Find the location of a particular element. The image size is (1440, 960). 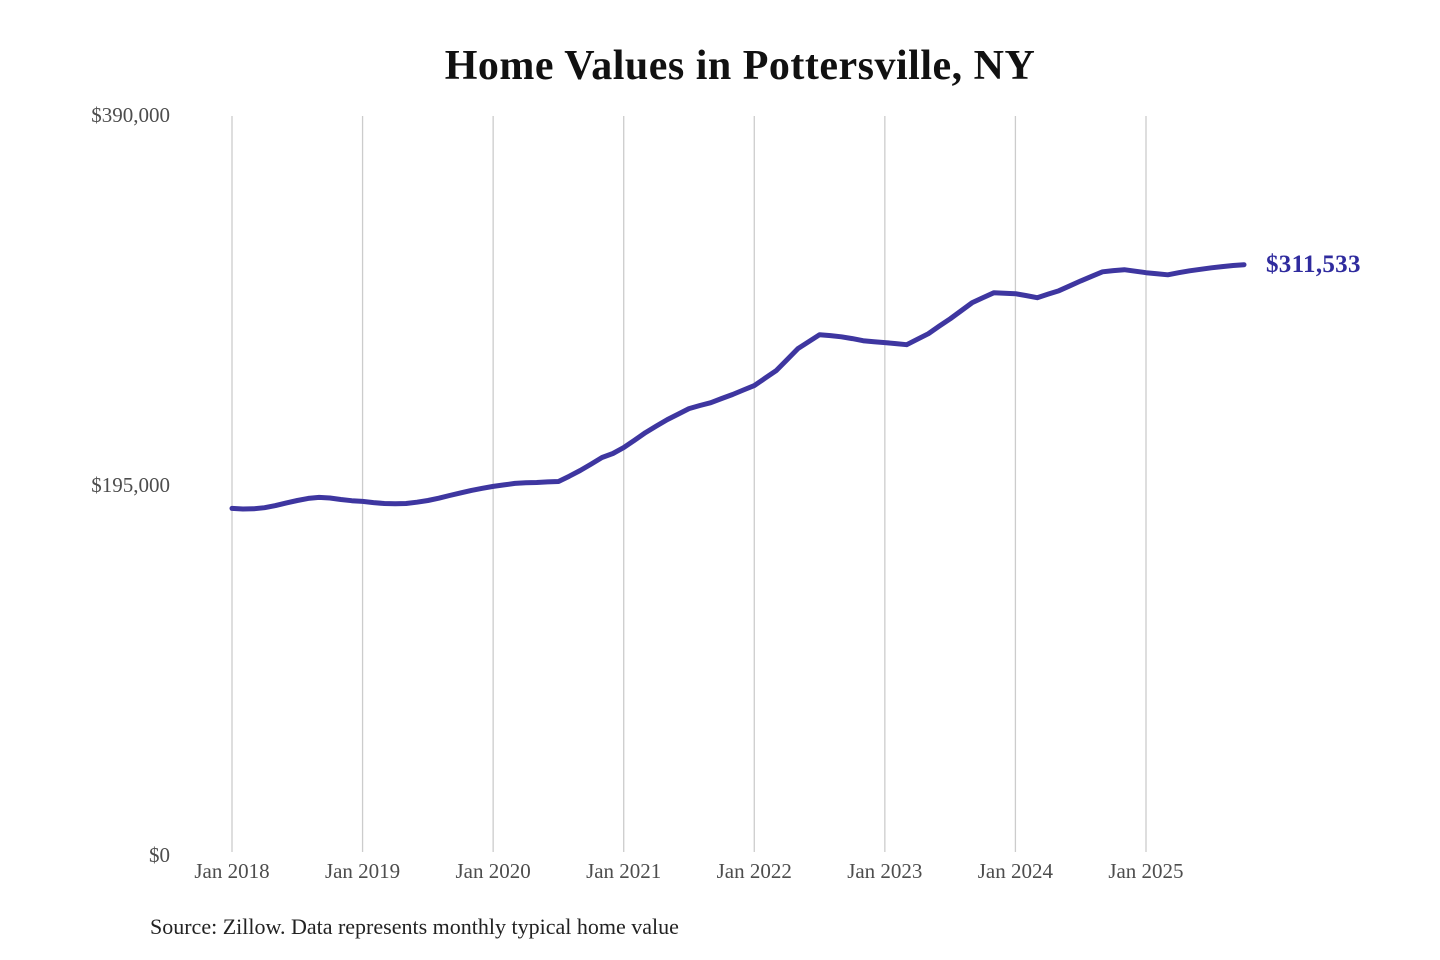

x-axis-label-jan-2019: Jan 2019 is located at coordinates (362, 871).